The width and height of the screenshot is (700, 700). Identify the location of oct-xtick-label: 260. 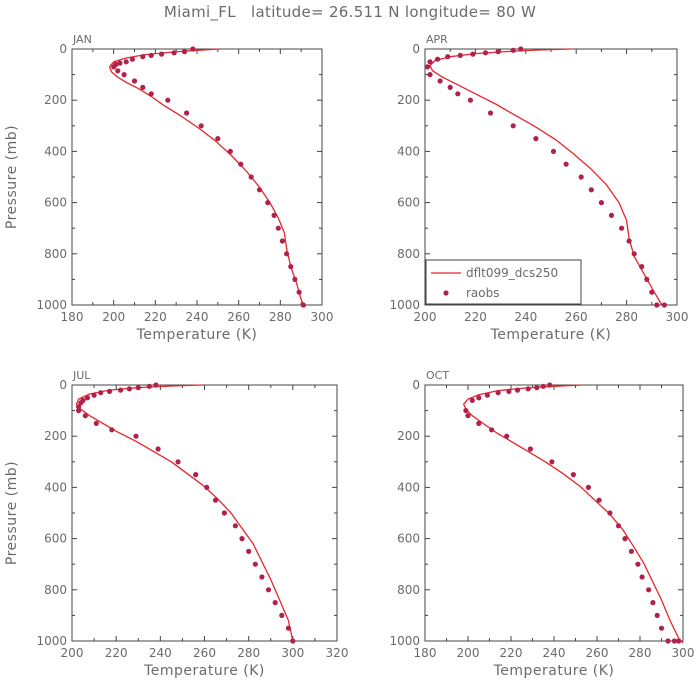
(597, 653).